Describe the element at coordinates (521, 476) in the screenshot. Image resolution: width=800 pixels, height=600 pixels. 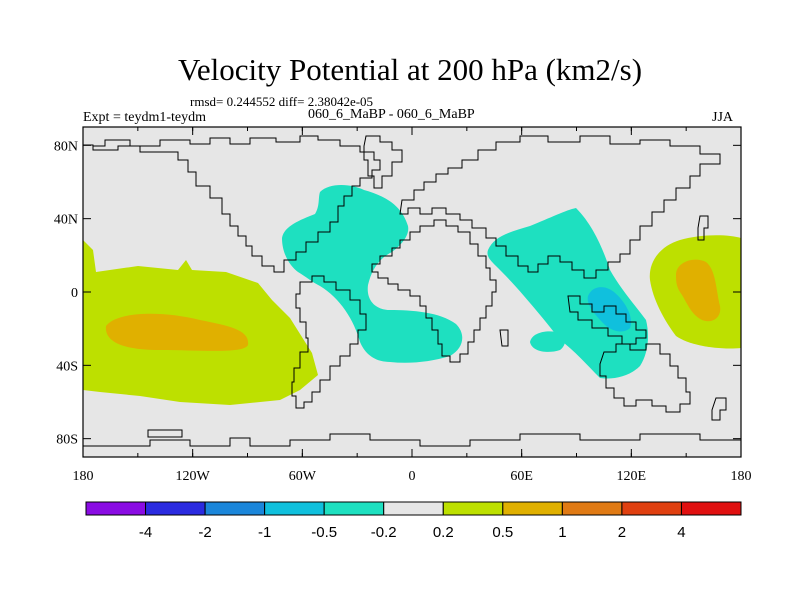
I see `x-tick-label: 60E` at that location.